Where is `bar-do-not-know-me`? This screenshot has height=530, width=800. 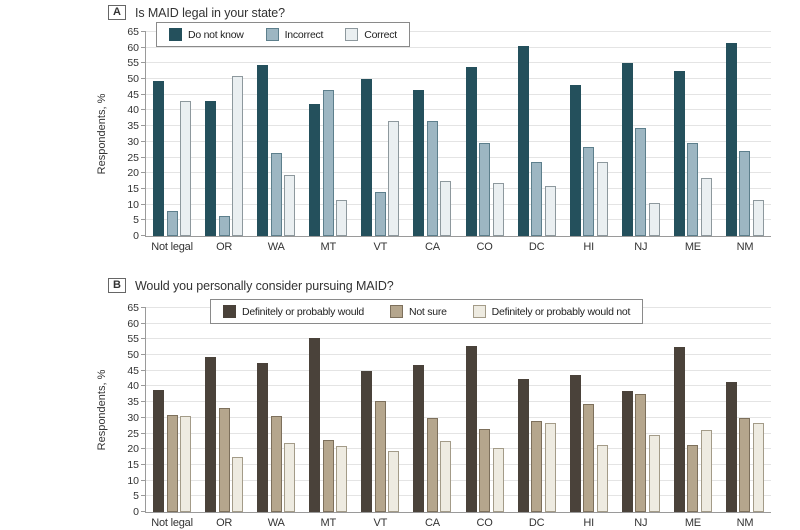 bar-do-not-know-me is located at coordinates (679, 153).